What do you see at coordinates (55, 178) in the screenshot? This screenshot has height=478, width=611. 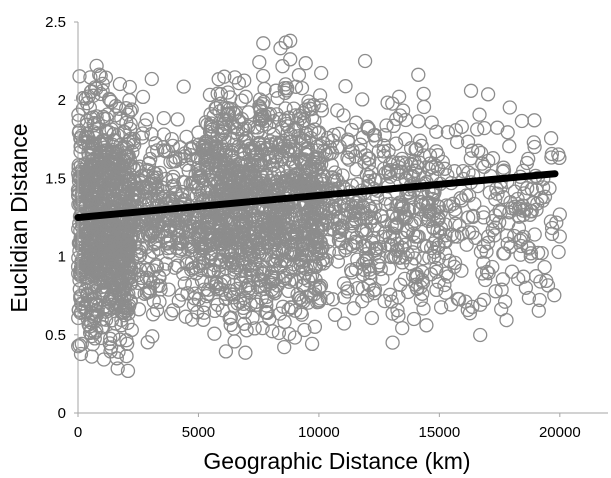 I see `y-tick-label: 1.5` at bounding box center [55, 178].